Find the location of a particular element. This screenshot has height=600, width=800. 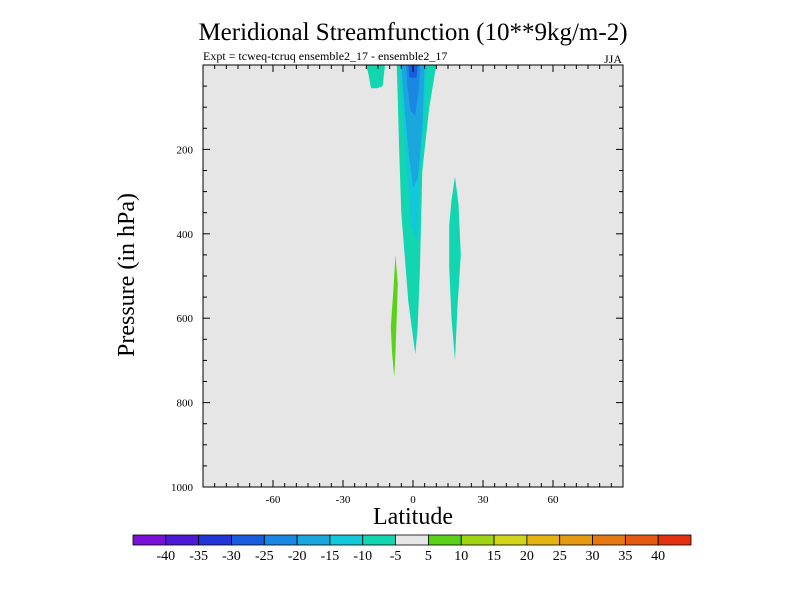

colorbar is located at coordinates (412, 540).